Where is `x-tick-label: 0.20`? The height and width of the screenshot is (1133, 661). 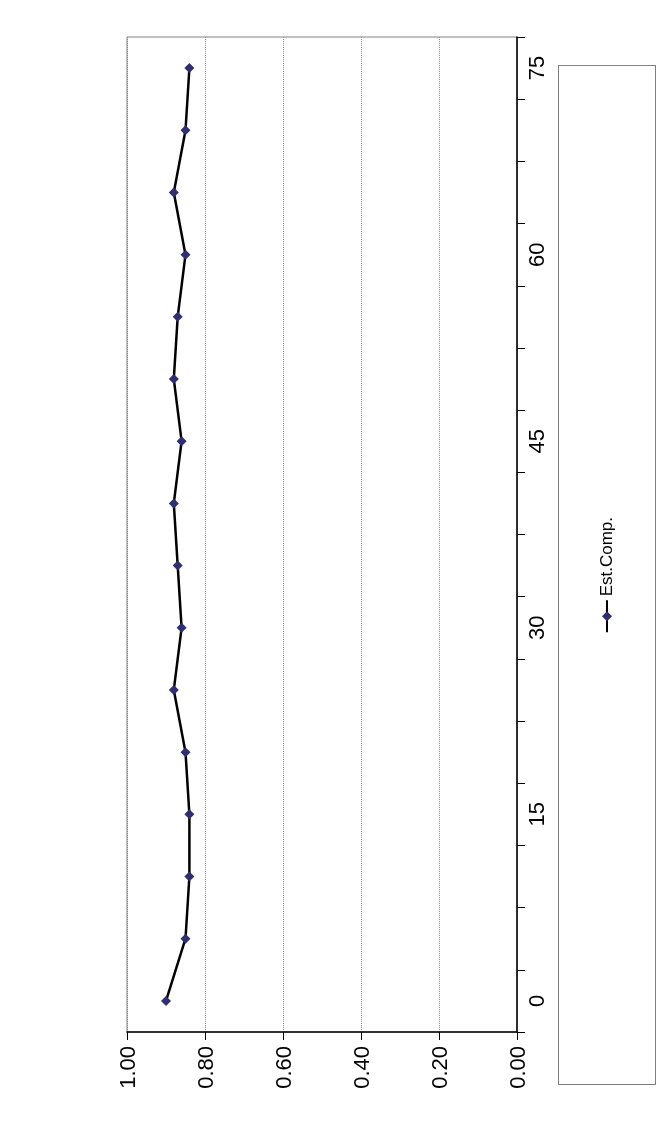
x-tick-label: 0.20 is located at coordinates (439, 1067).